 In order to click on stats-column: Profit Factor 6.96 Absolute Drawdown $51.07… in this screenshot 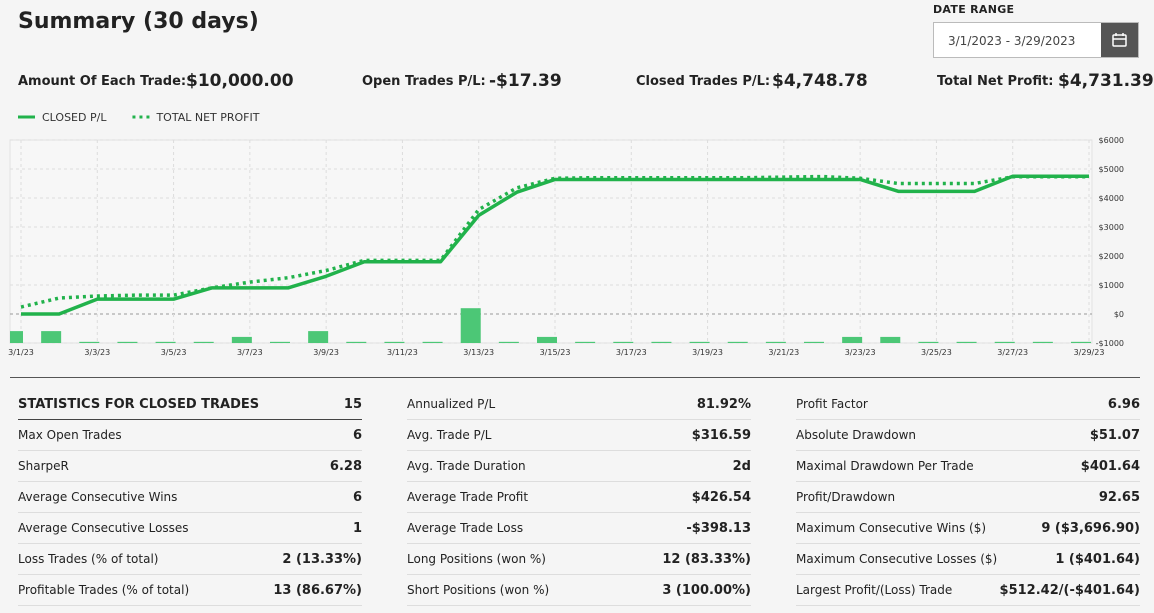, I will do `click(968, 497)`.